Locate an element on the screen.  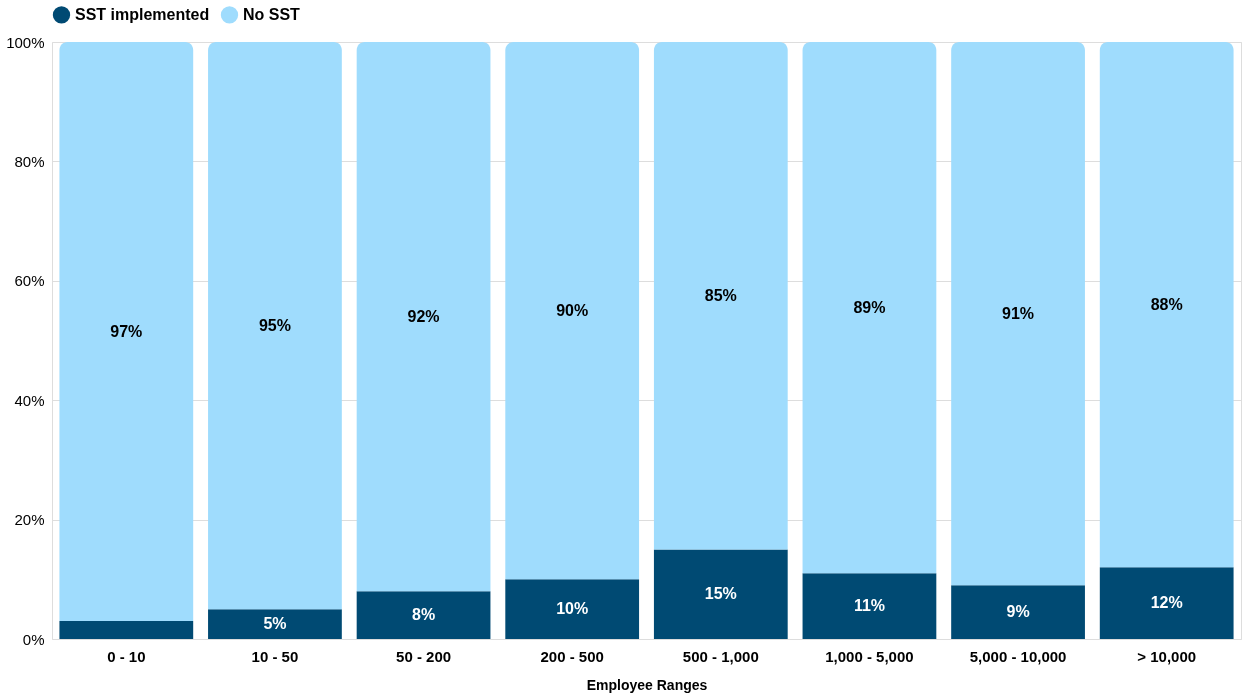
data-label: 12% is located at coordinates (1166, 603).